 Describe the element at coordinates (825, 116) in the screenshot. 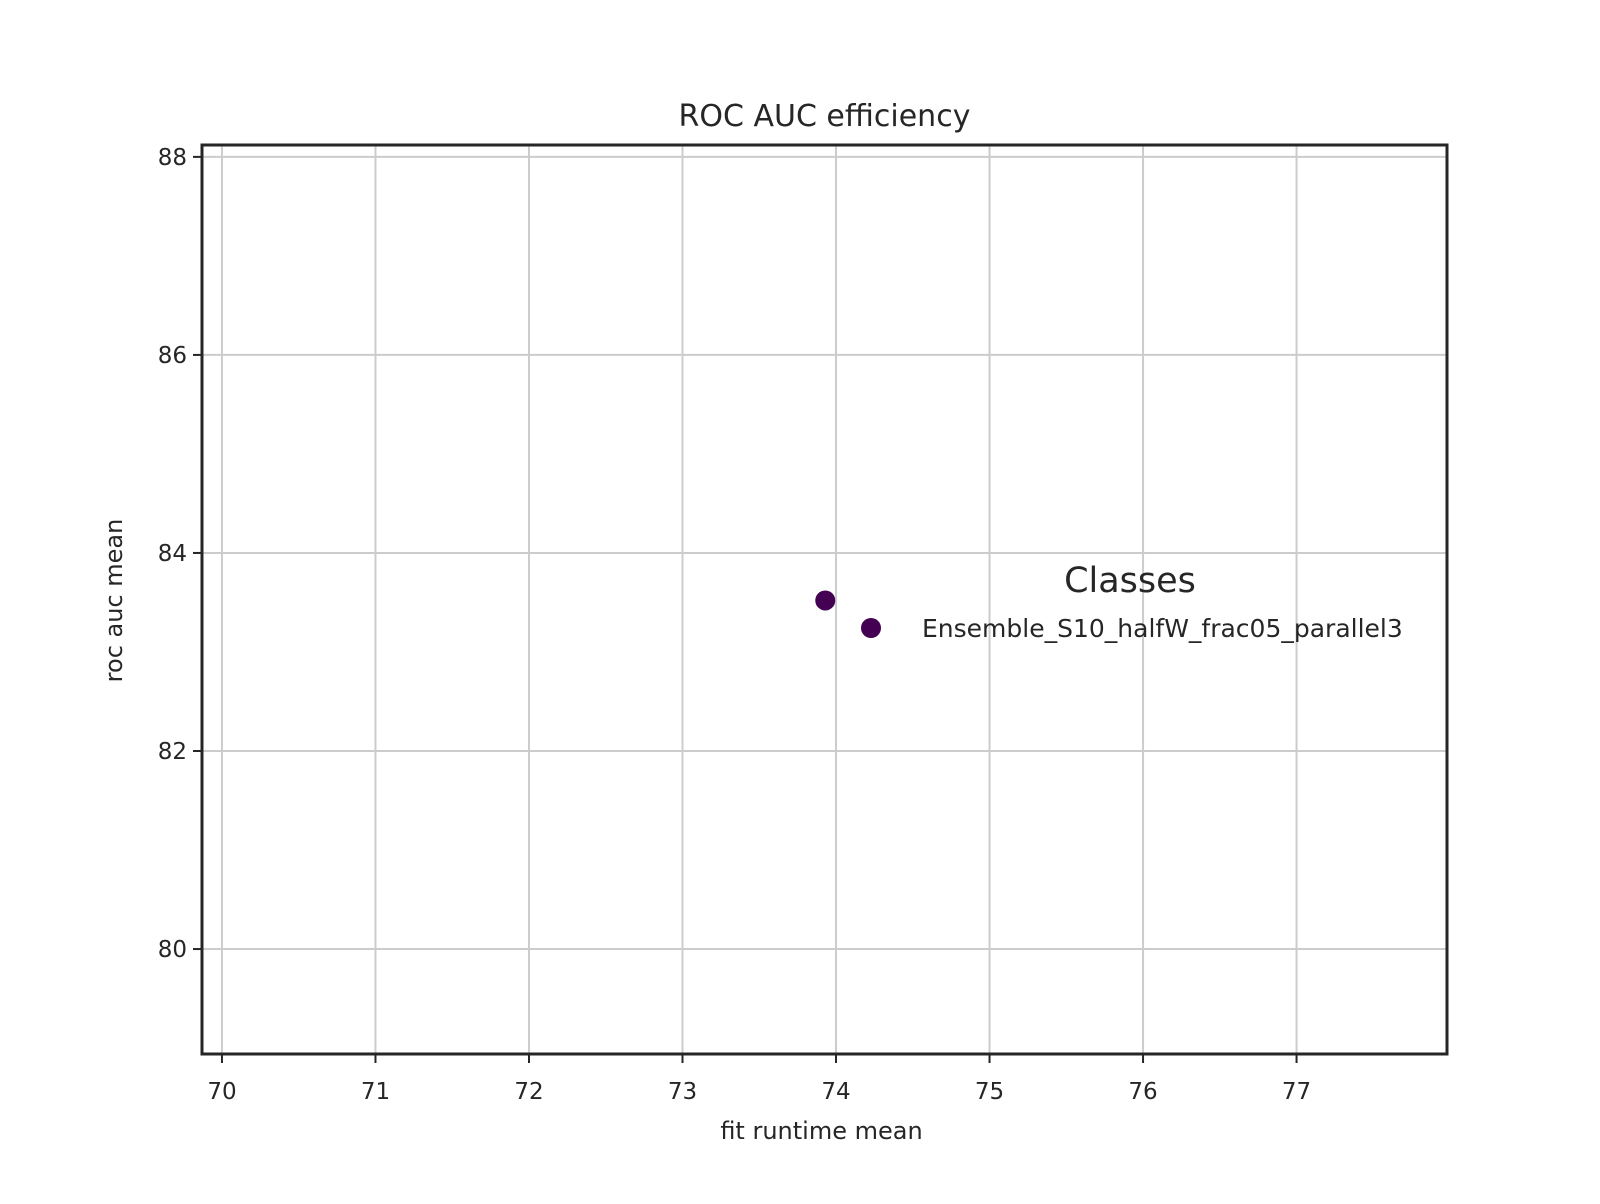

I see `chart-title: ROC AUC efficiency` at that location.